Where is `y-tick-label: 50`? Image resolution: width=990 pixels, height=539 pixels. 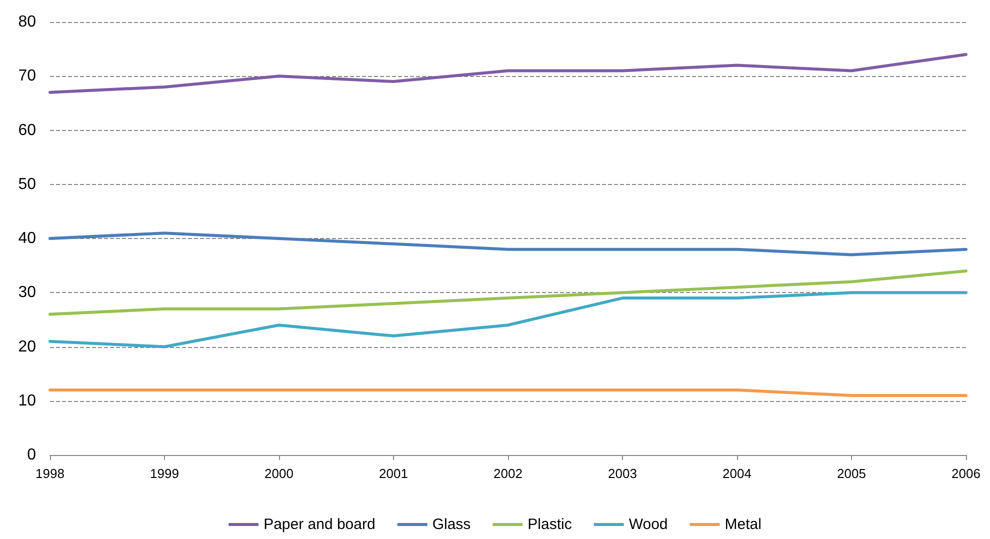
y-tick-label: 50 is located at coordinates (27, 184).